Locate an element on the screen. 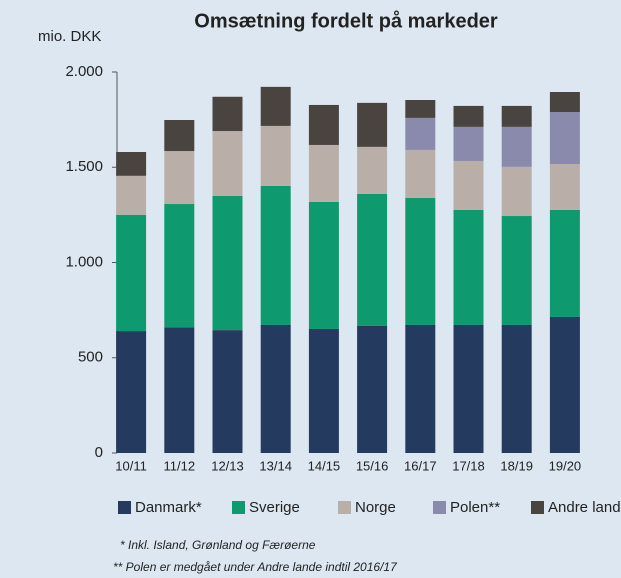  legend-label: Danmark* is located at coordinates (168, 507).